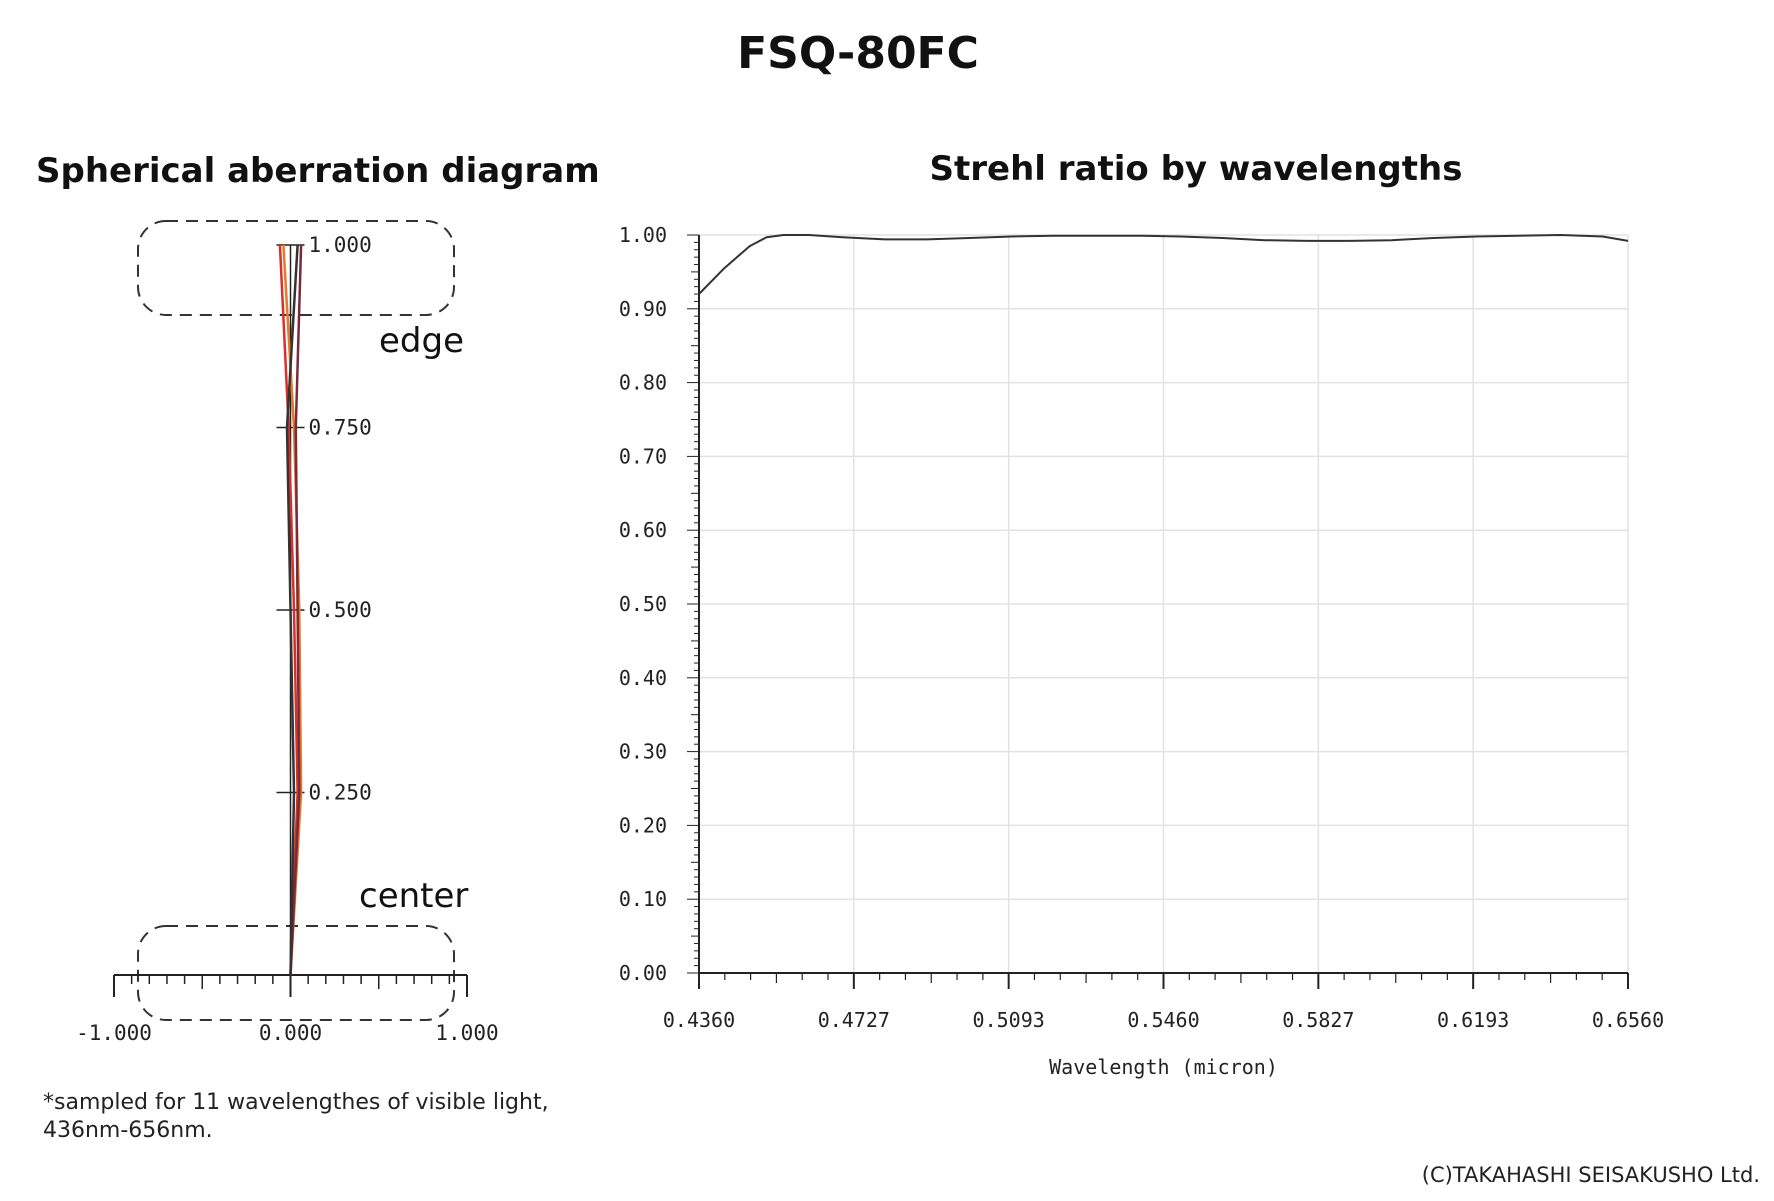  I want to click on x-tick-label: 0.6193, so click(1473, 1020).